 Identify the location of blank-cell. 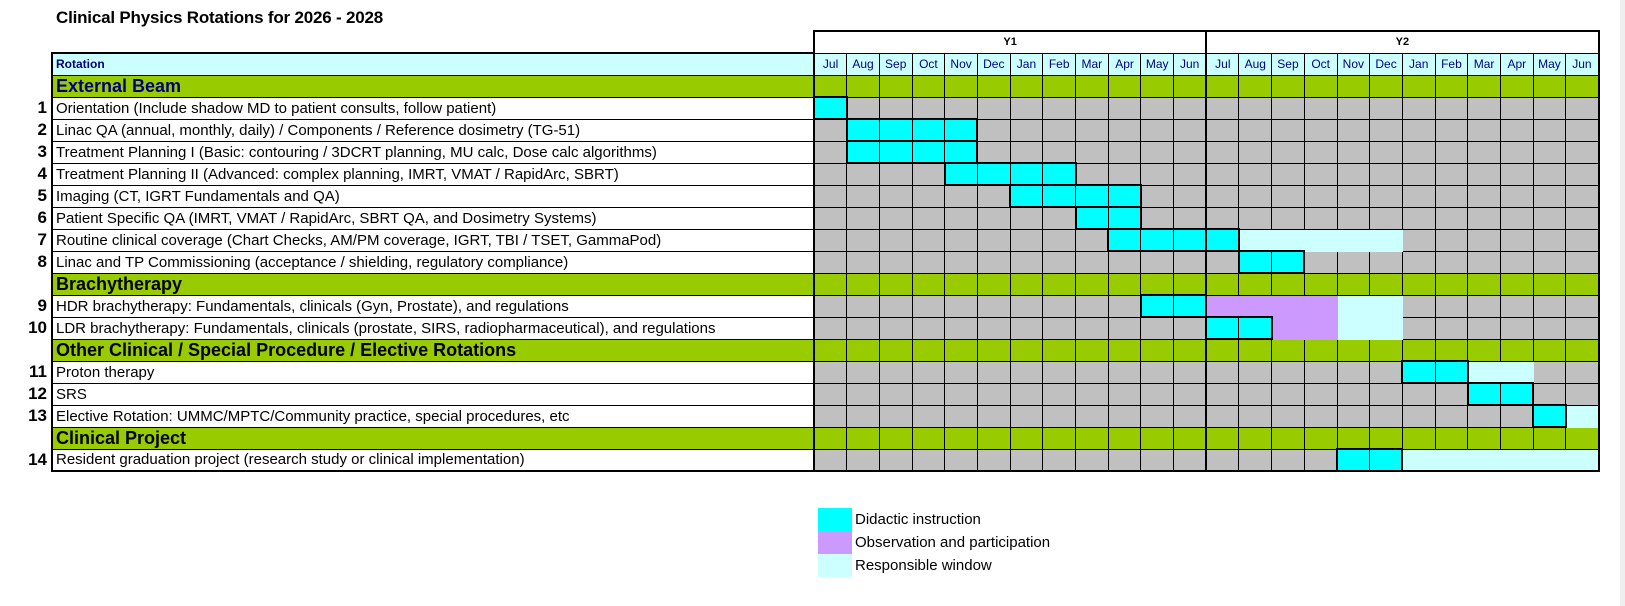
(433, 42).